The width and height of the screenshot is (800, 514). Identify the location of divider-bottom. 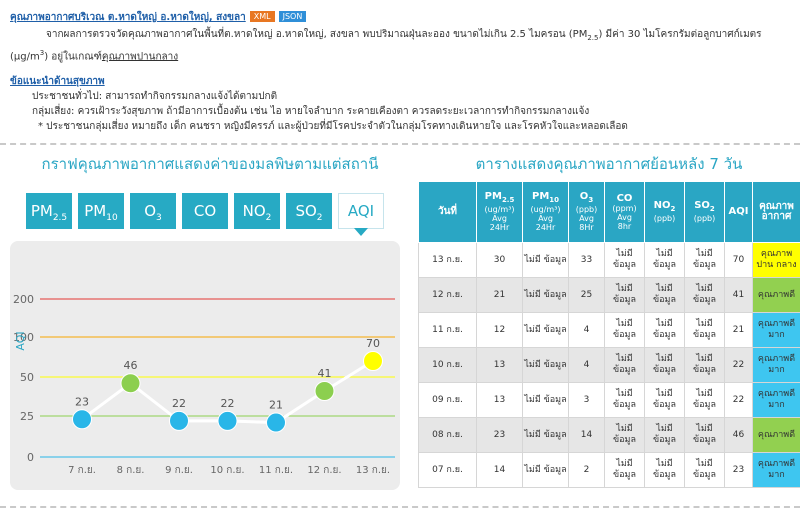
(400, 507).